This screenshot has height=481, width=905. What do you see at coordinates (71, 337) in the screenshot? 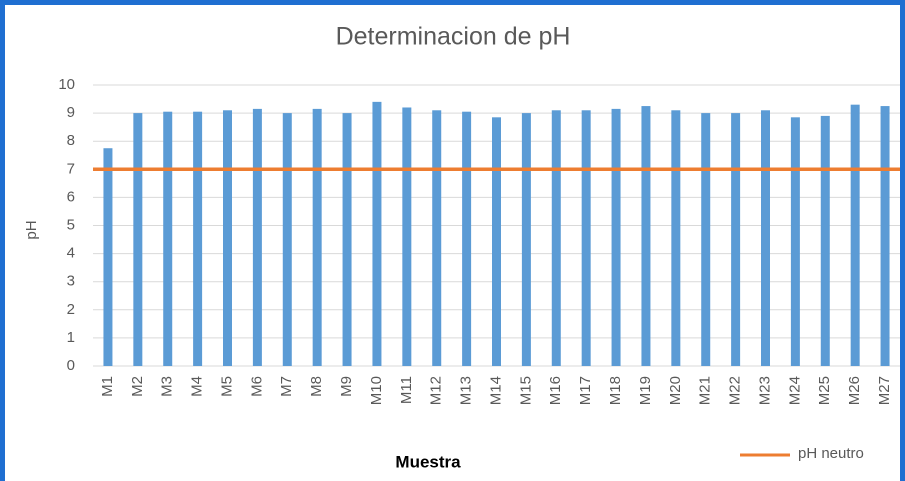
I see `y-tick-label: 1` at bounding box center [71, 337].